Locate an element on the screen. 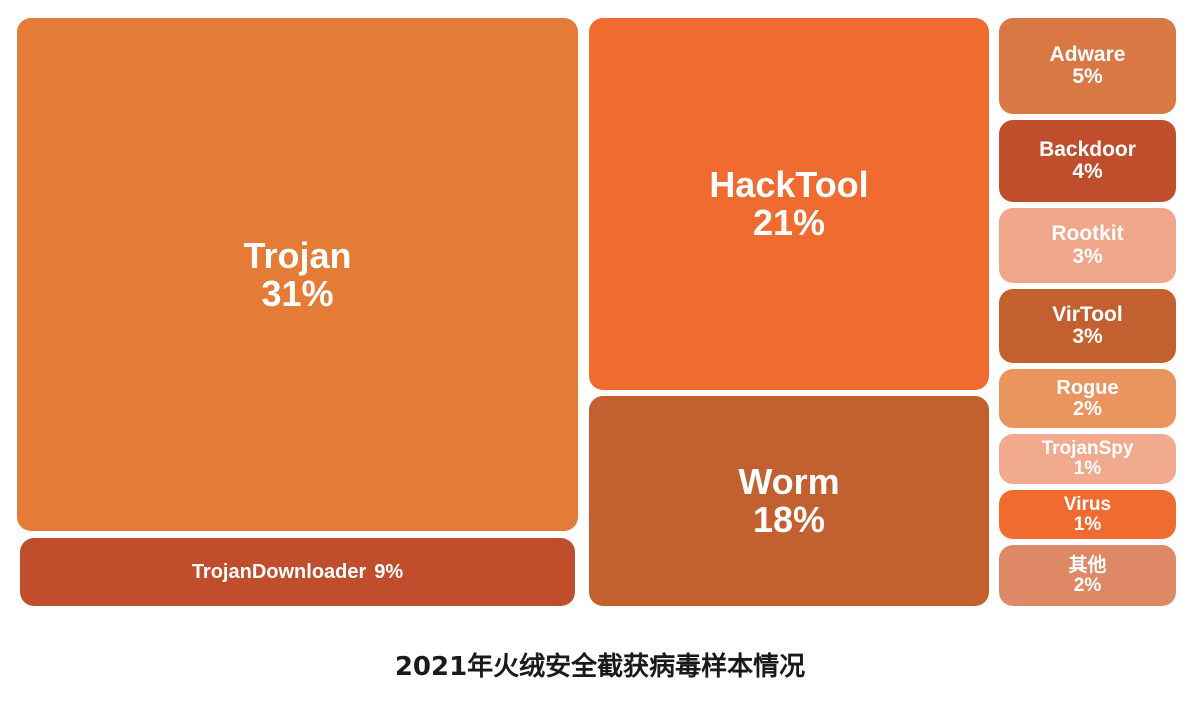 The image size is (1200, 703). tile-label: 其他 is located at coordinates (1087, 565).